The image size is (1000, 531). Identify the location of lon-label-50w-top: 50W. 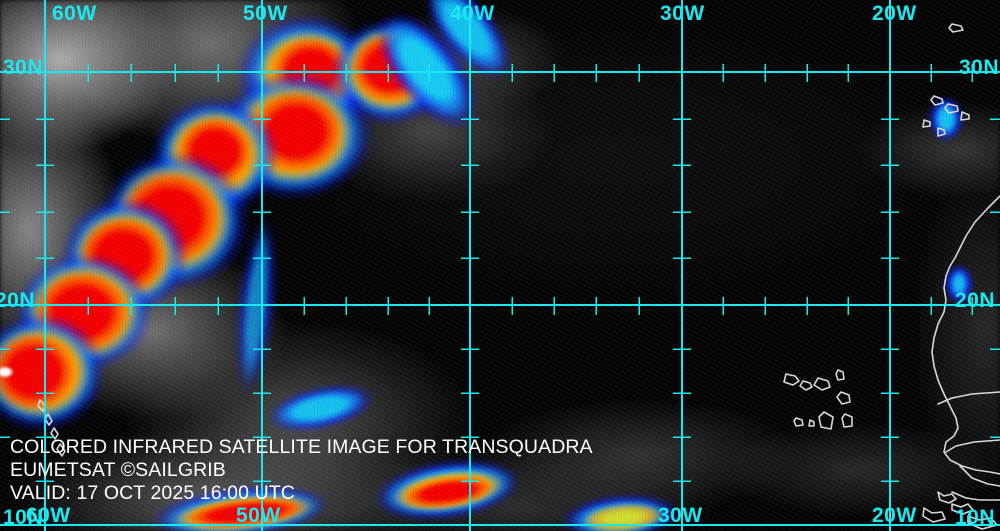
(265, 13).